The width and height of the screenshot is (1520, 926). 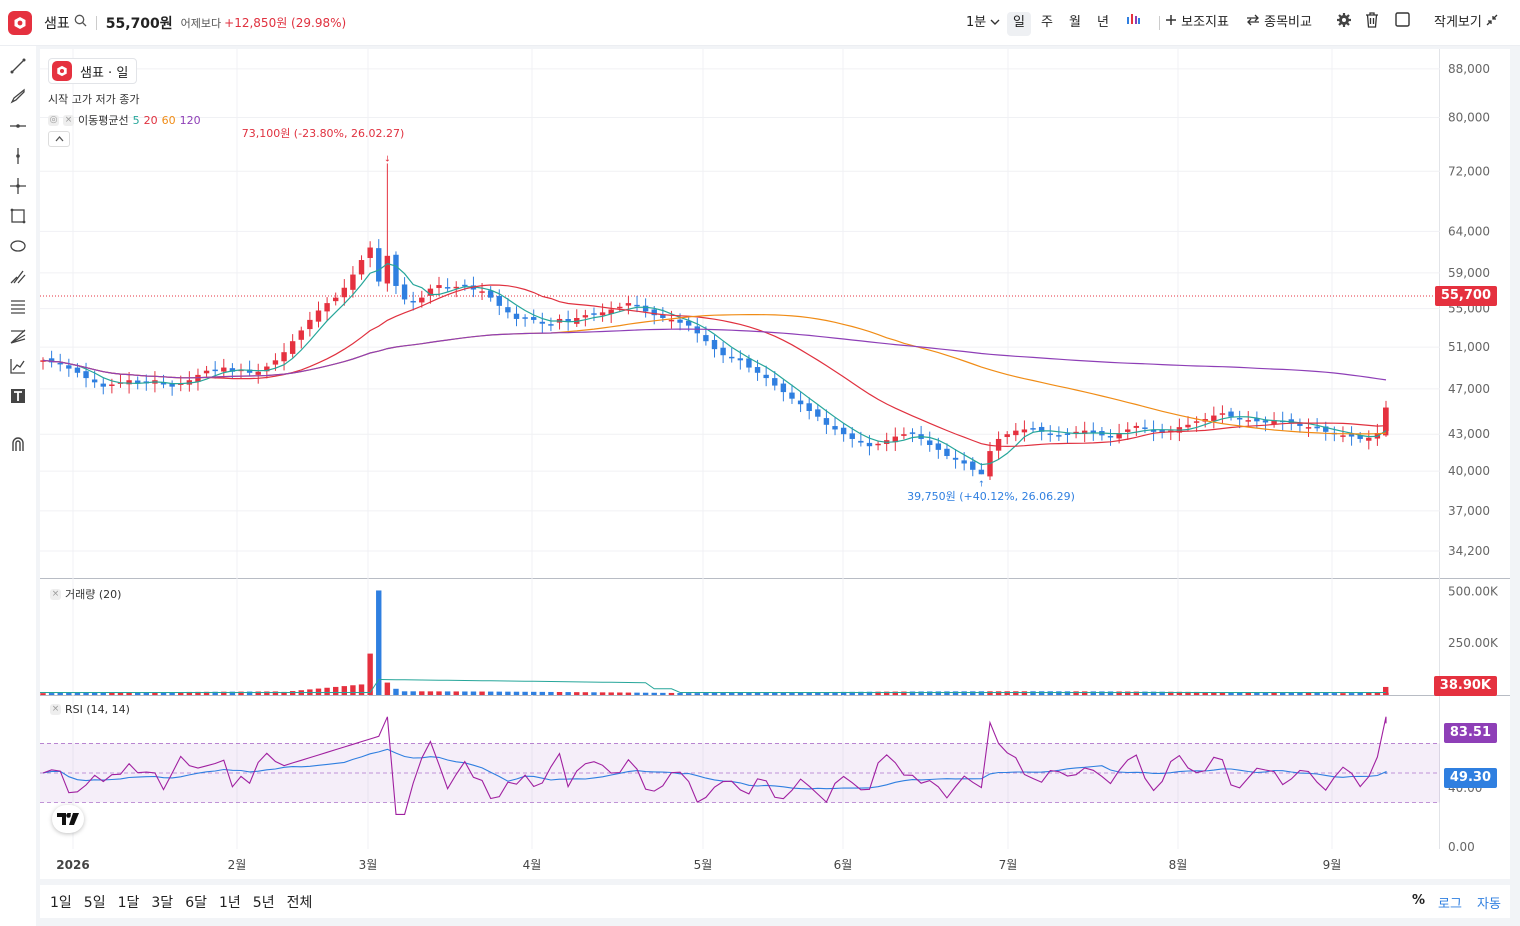 What do you see at coordinates (18, 276) in the screenshot?
I see `pitchfork-icon` at bounding box center [18, 276].